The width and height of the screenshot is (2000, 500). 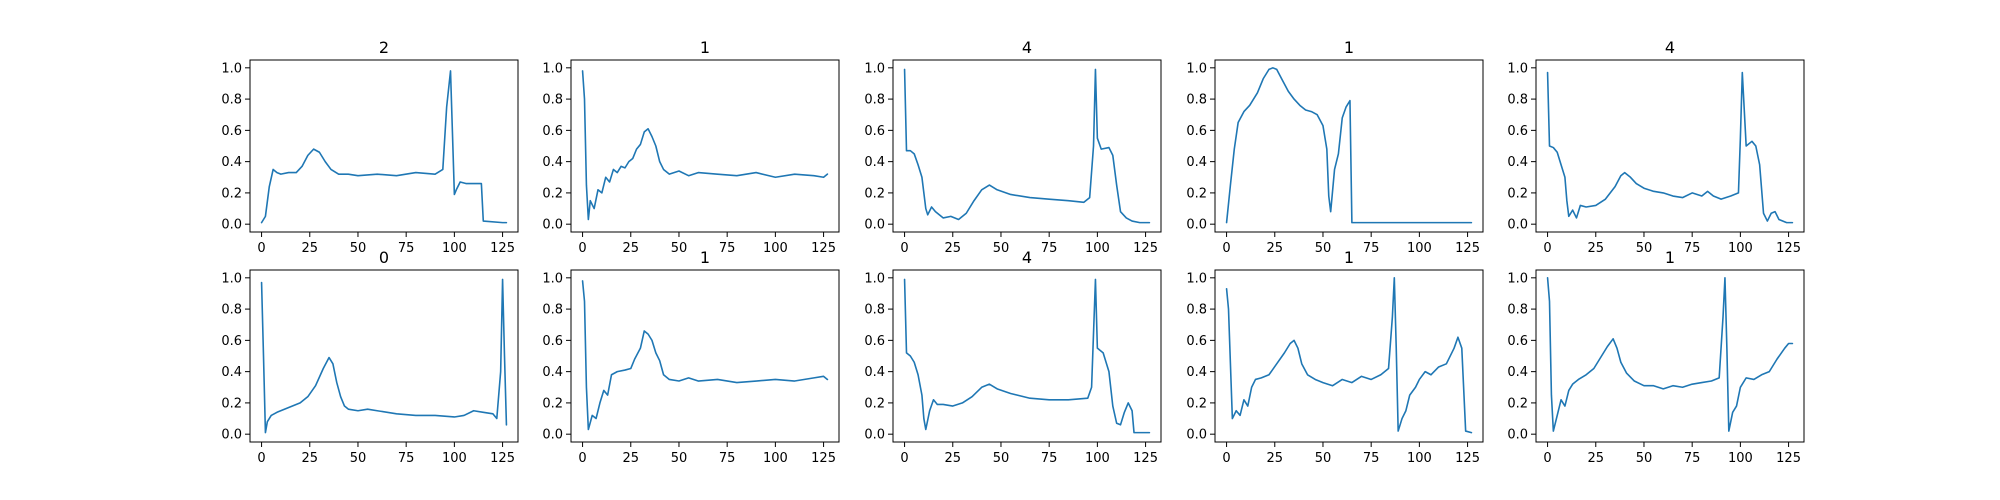 I want to click on subplot-9: 1 0 25 50 75 100 125 0.0 0.2 0.4 0.6 0.8 1.0, so click(x=1335, y=357).